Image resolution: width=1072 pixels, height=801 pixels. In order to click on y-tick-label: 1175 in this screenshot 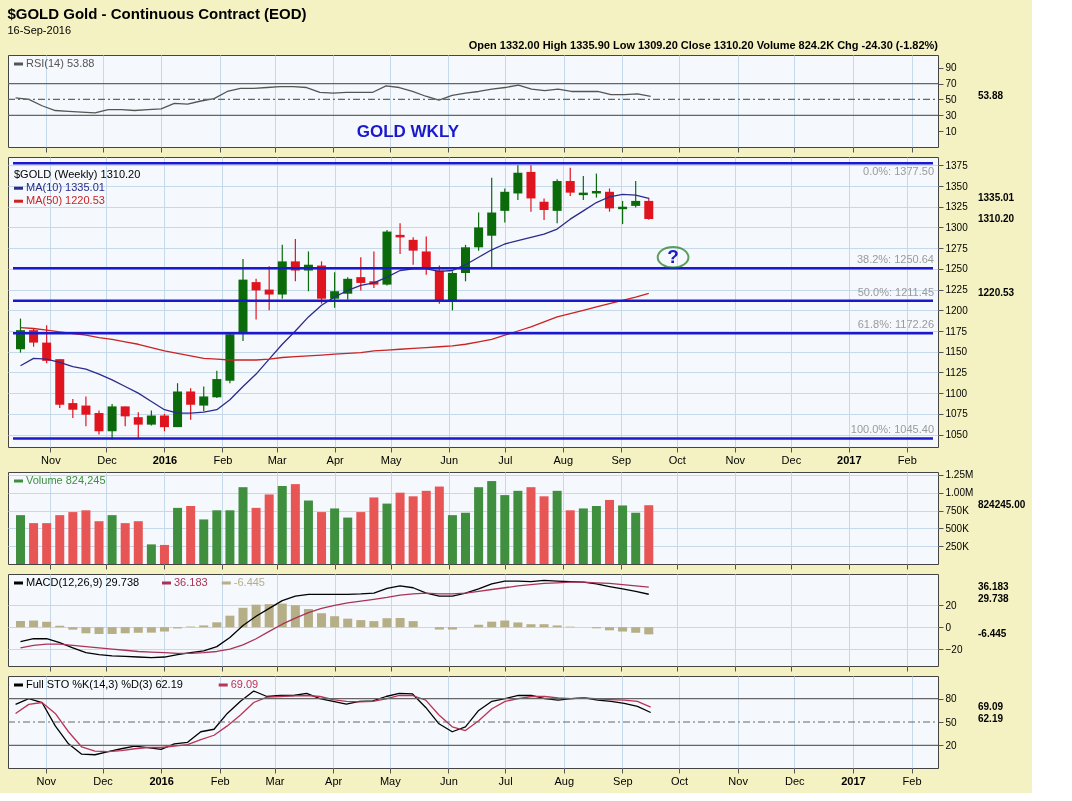, I will do `click(956, 331)`.